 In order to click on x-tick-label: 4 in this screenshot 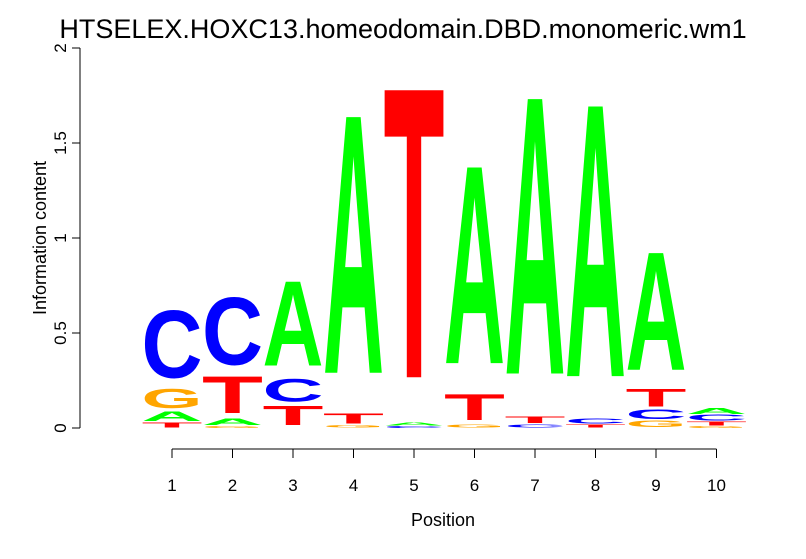, I will do `click(353, 485)`.